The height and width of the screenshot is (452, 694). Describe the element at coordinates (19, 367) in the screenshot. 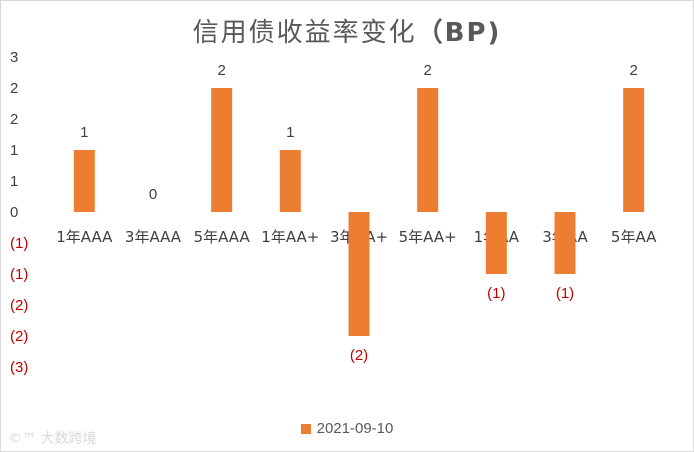

I see `y-tick-label: (3)` at that location.